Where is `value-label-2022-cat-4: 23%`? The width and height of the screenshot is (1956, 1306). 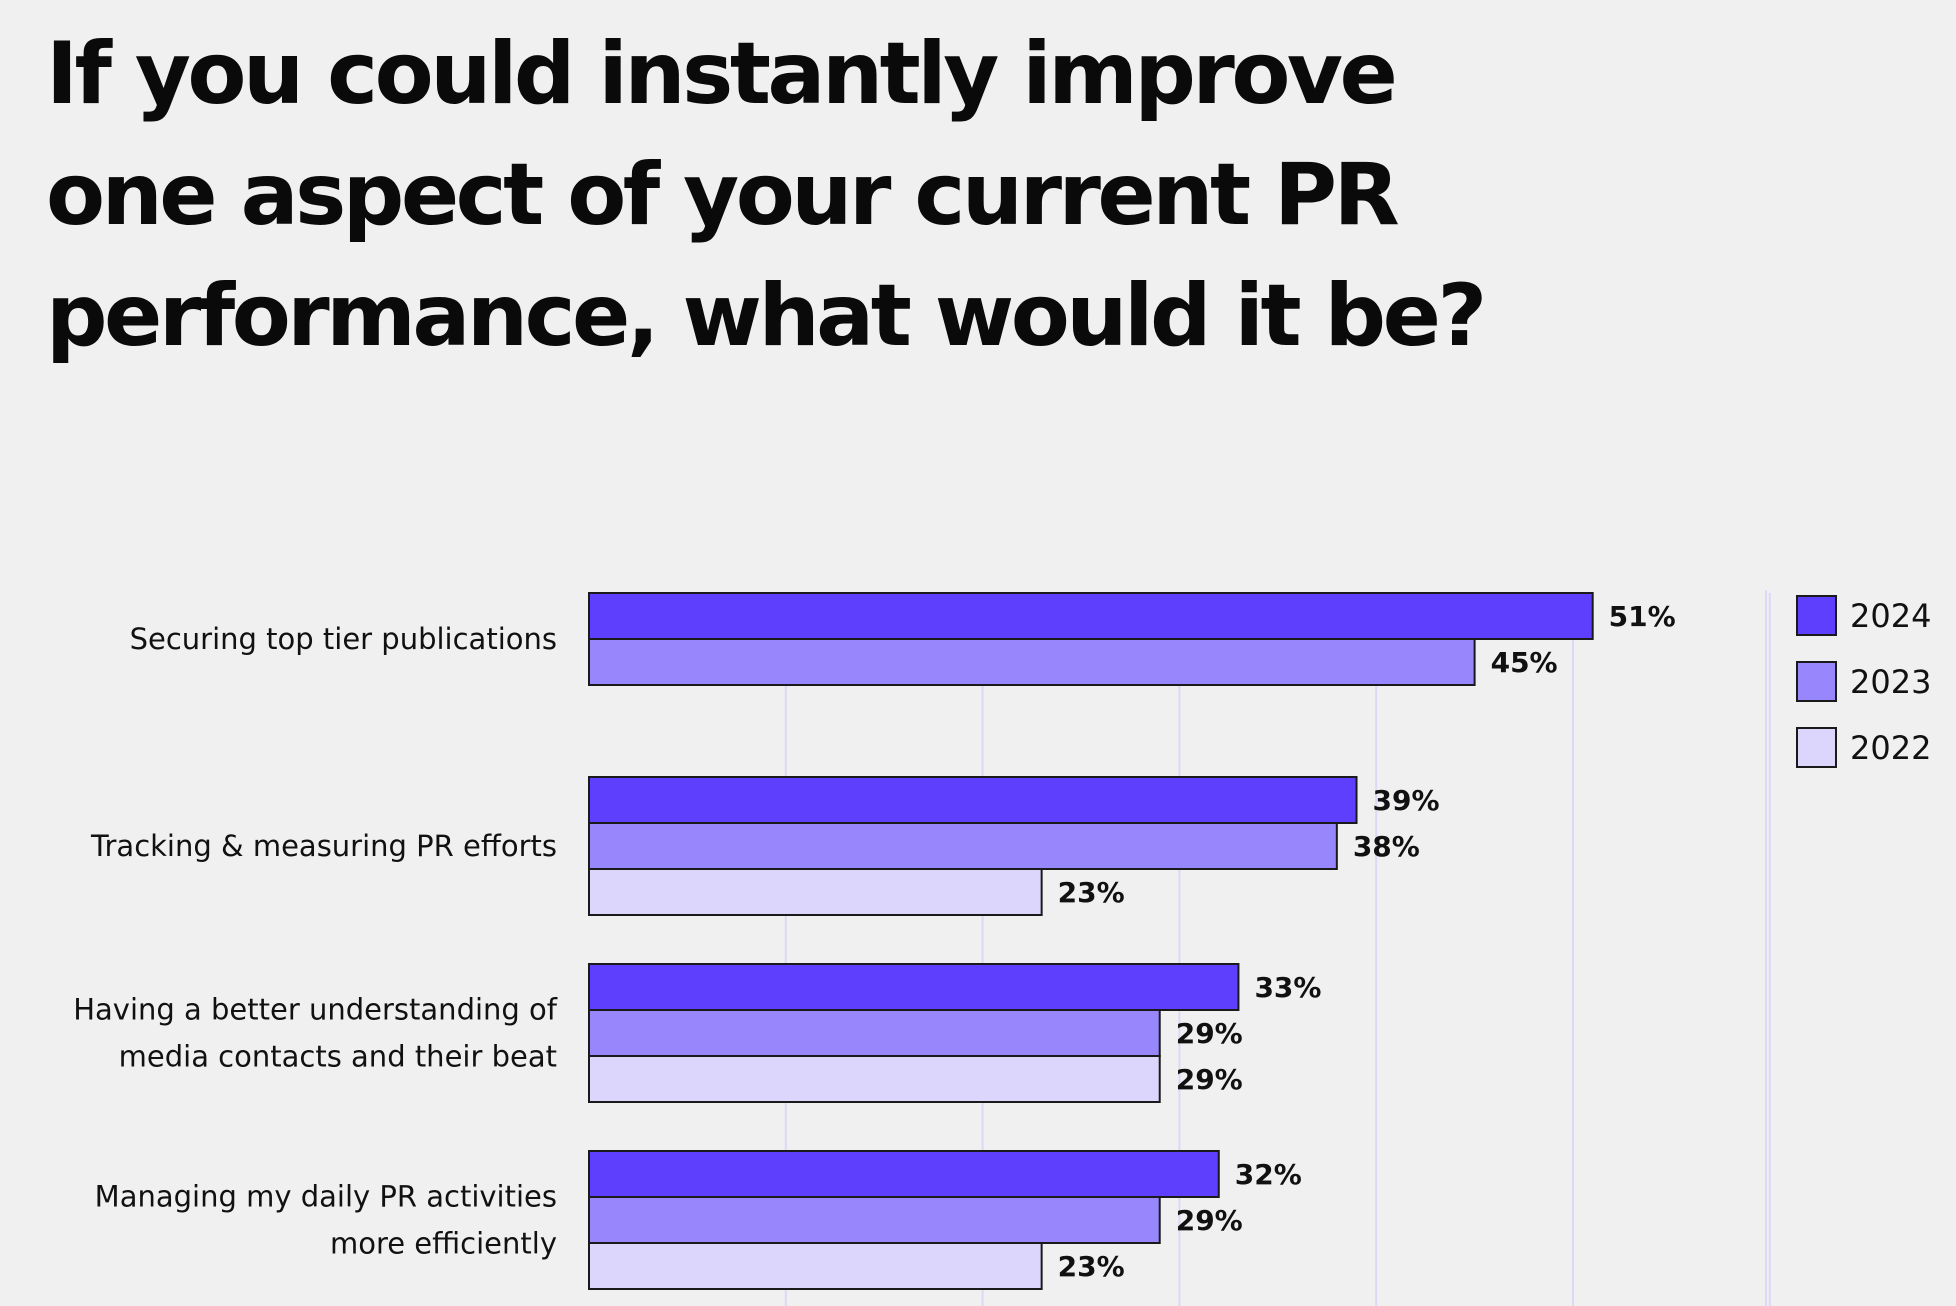
value-label-2022-cat-4: 23% is located at coordinates (1091, 1266).